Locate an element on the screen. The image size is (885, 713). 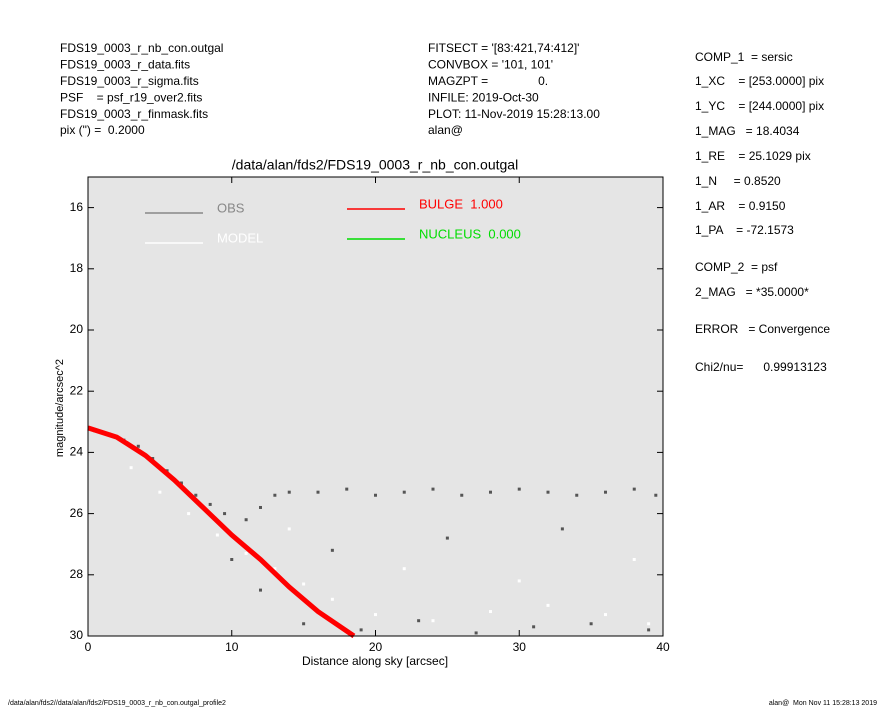
legend-label: BULGE 1.000 is located at coordinates (461, 203).